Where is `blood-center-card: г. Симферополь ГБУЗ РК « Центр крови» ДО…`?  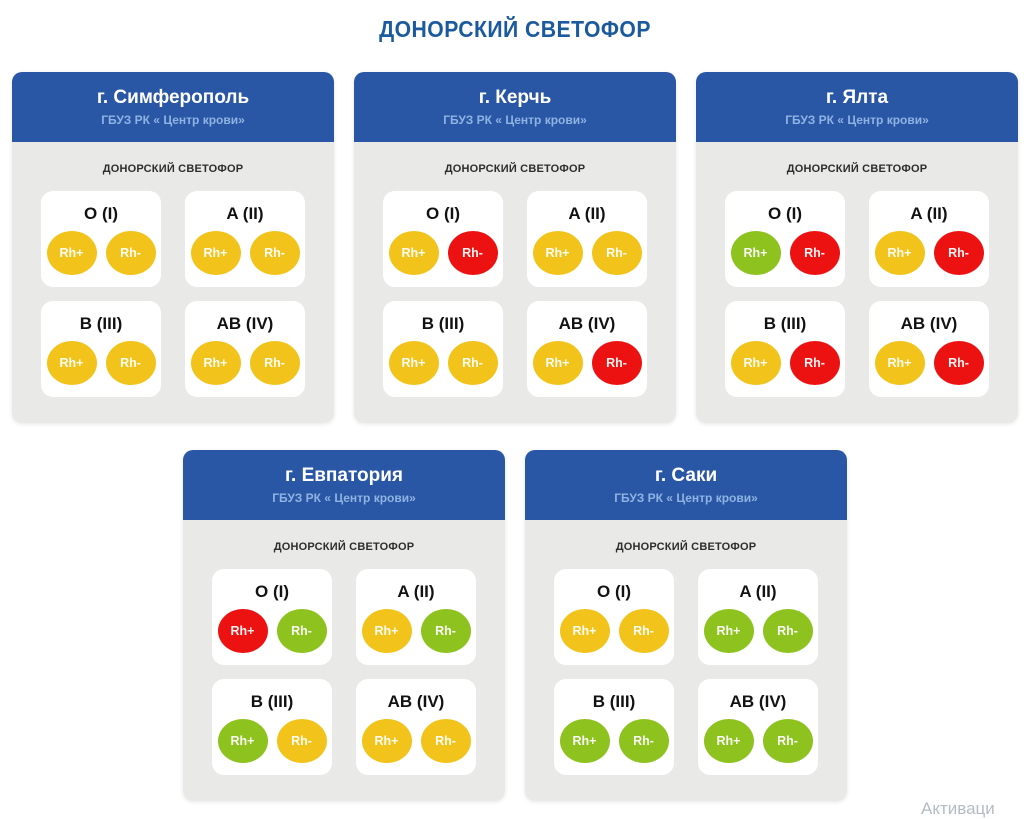
blood-center-card: г. Симферополь ГБУЗ РК « Центр крови» ДО… is located at coordinates (173, 247).